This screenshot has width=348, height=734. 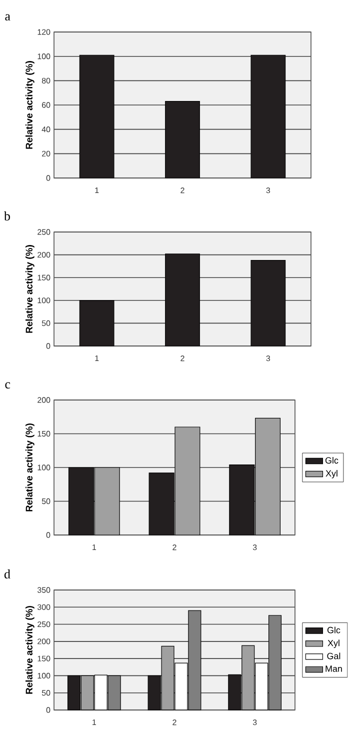 I want to click on chart-title: b, so click(x=7, y=215).